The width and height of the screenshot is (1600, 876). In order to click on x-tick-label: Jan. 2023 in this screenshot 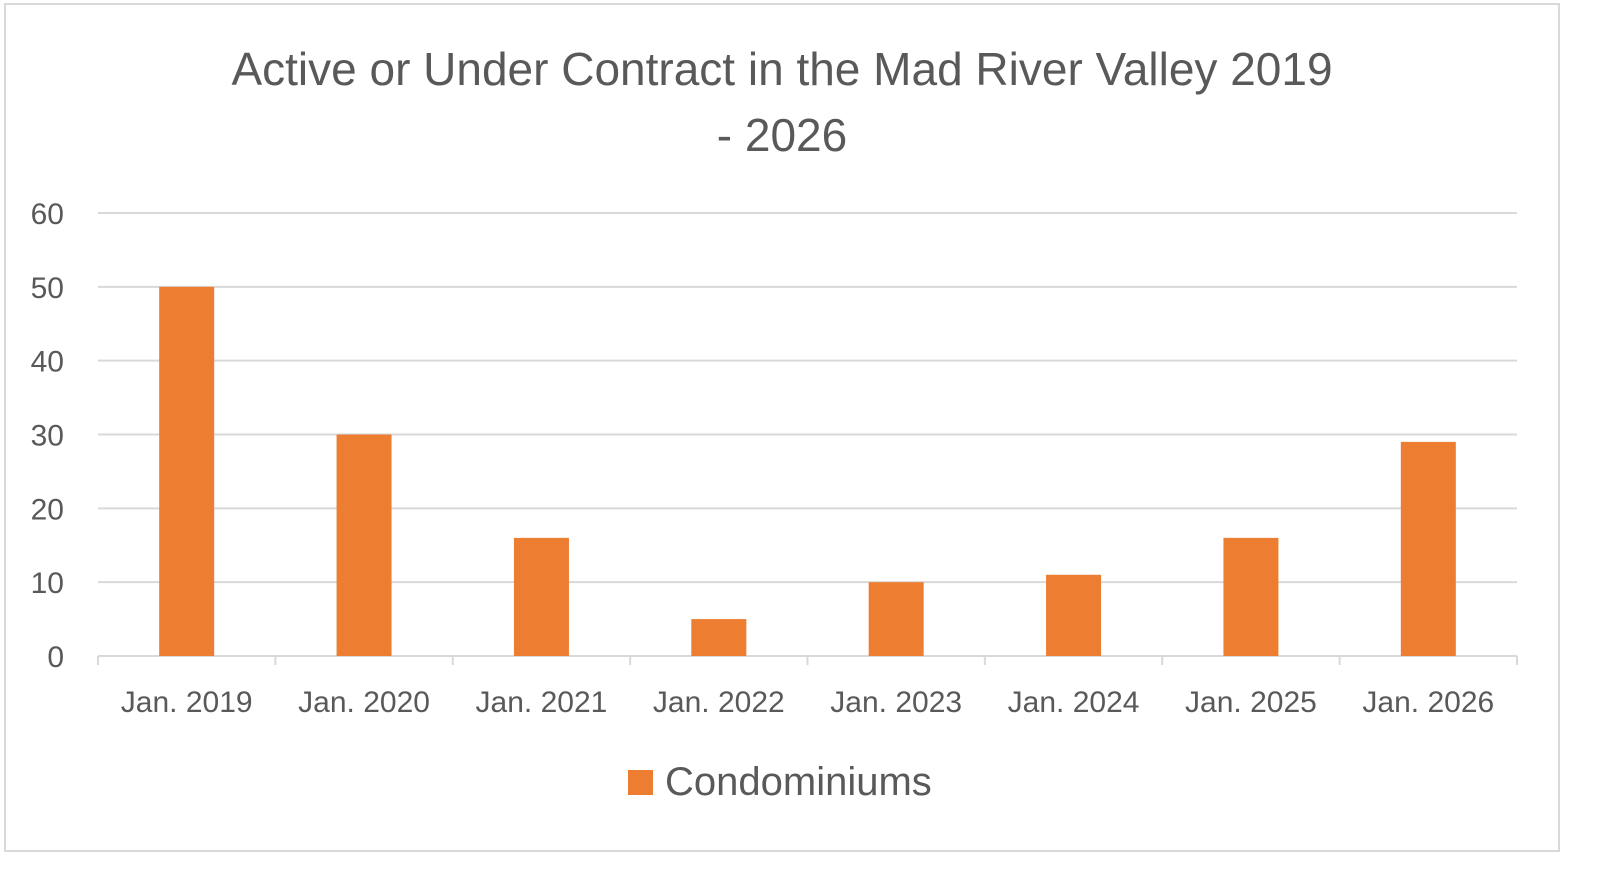, I will do `click(896, 702)`.